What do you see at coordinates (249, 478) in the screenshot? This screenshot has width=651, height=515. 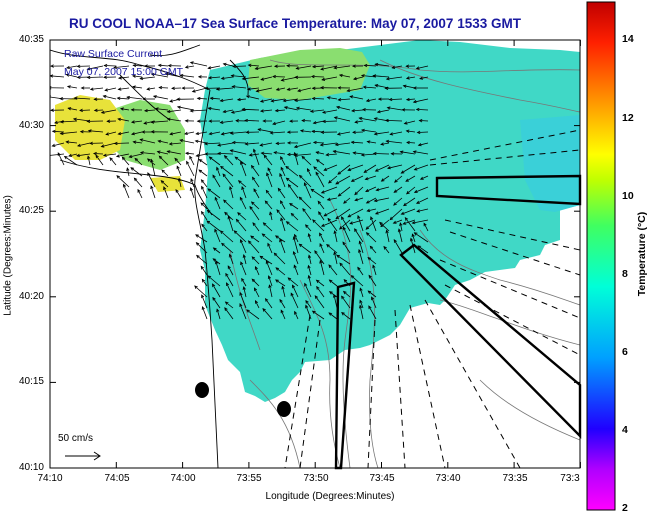 I see `x-tick-label: 73:55` at bounding box center [249, 478].